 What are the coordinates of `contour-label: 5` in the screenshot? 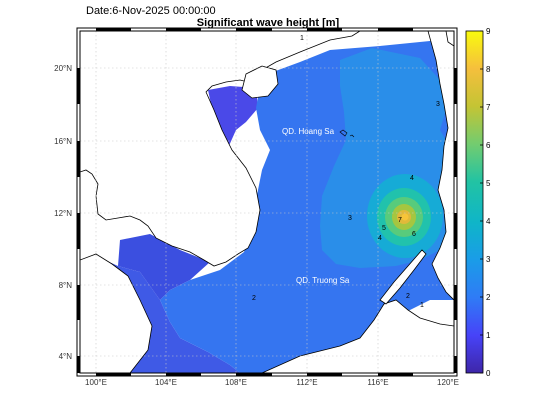 It's located at (384, 228).